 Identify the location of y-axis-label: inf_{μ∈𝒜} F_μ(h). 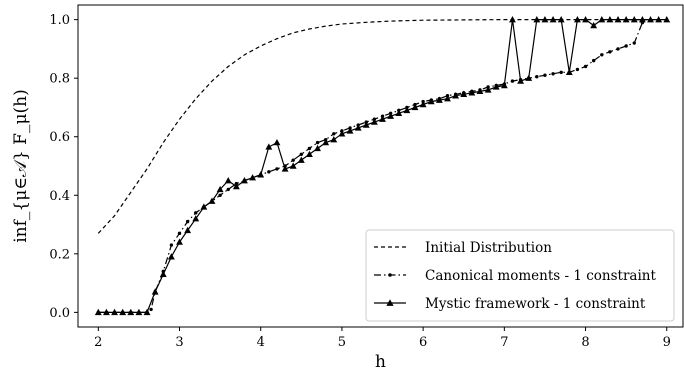
(21, 166).